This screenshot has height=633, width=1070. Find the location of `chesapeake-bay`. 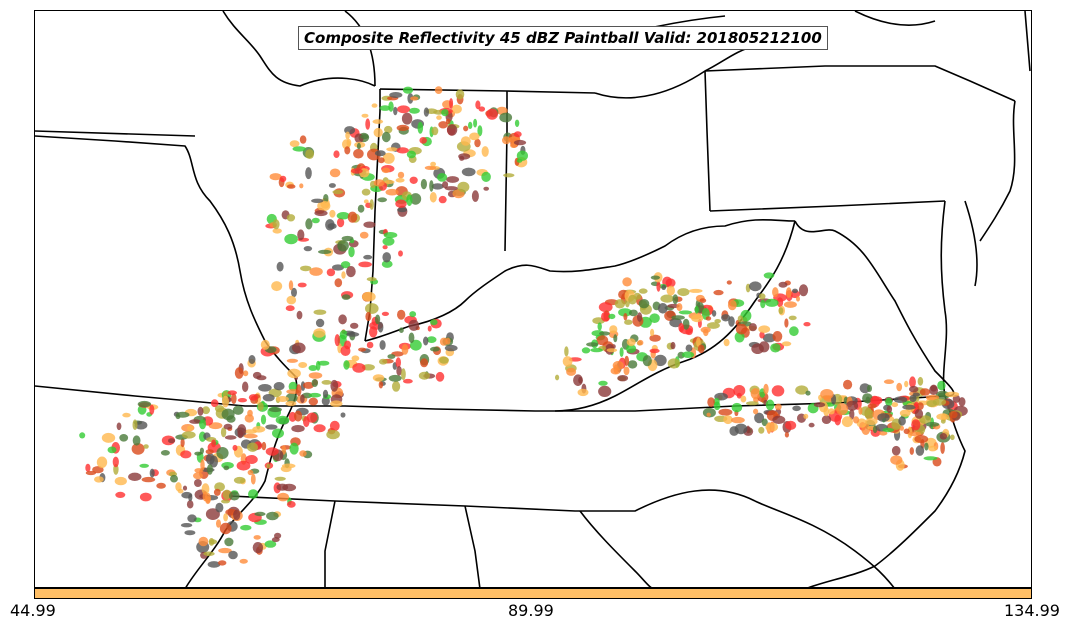

chesapeake-bay is located at coordinates (944, 298).